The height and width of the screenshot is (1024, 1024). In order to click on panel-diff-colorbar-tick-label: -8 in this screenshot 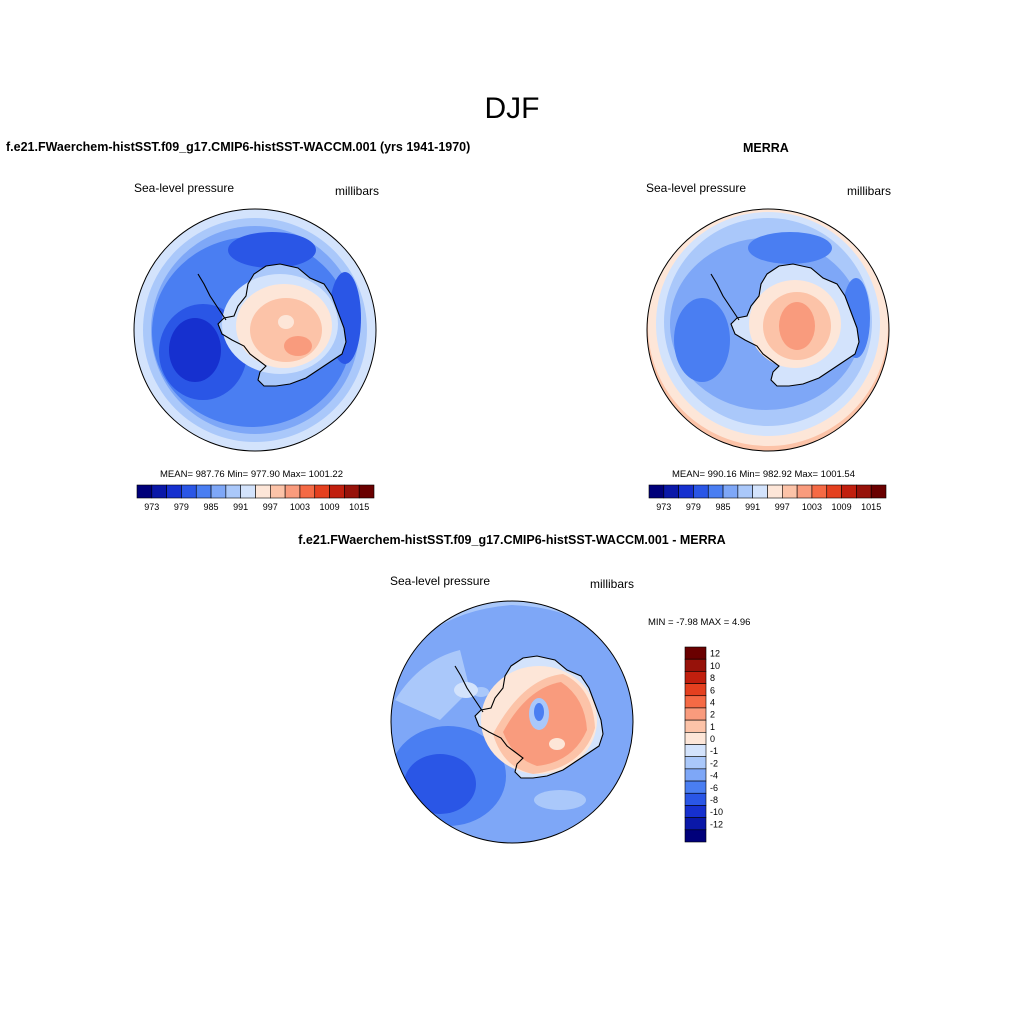, I will do `click(714, 800)`.